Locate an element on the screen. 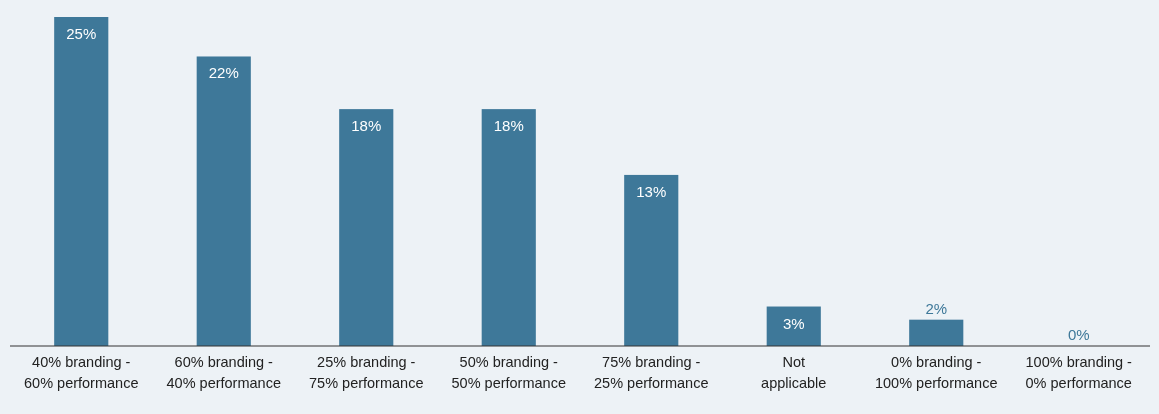 The height and width of the screenshot is (414, 1159). data-label: 3% is located at coordinates (793, 323).